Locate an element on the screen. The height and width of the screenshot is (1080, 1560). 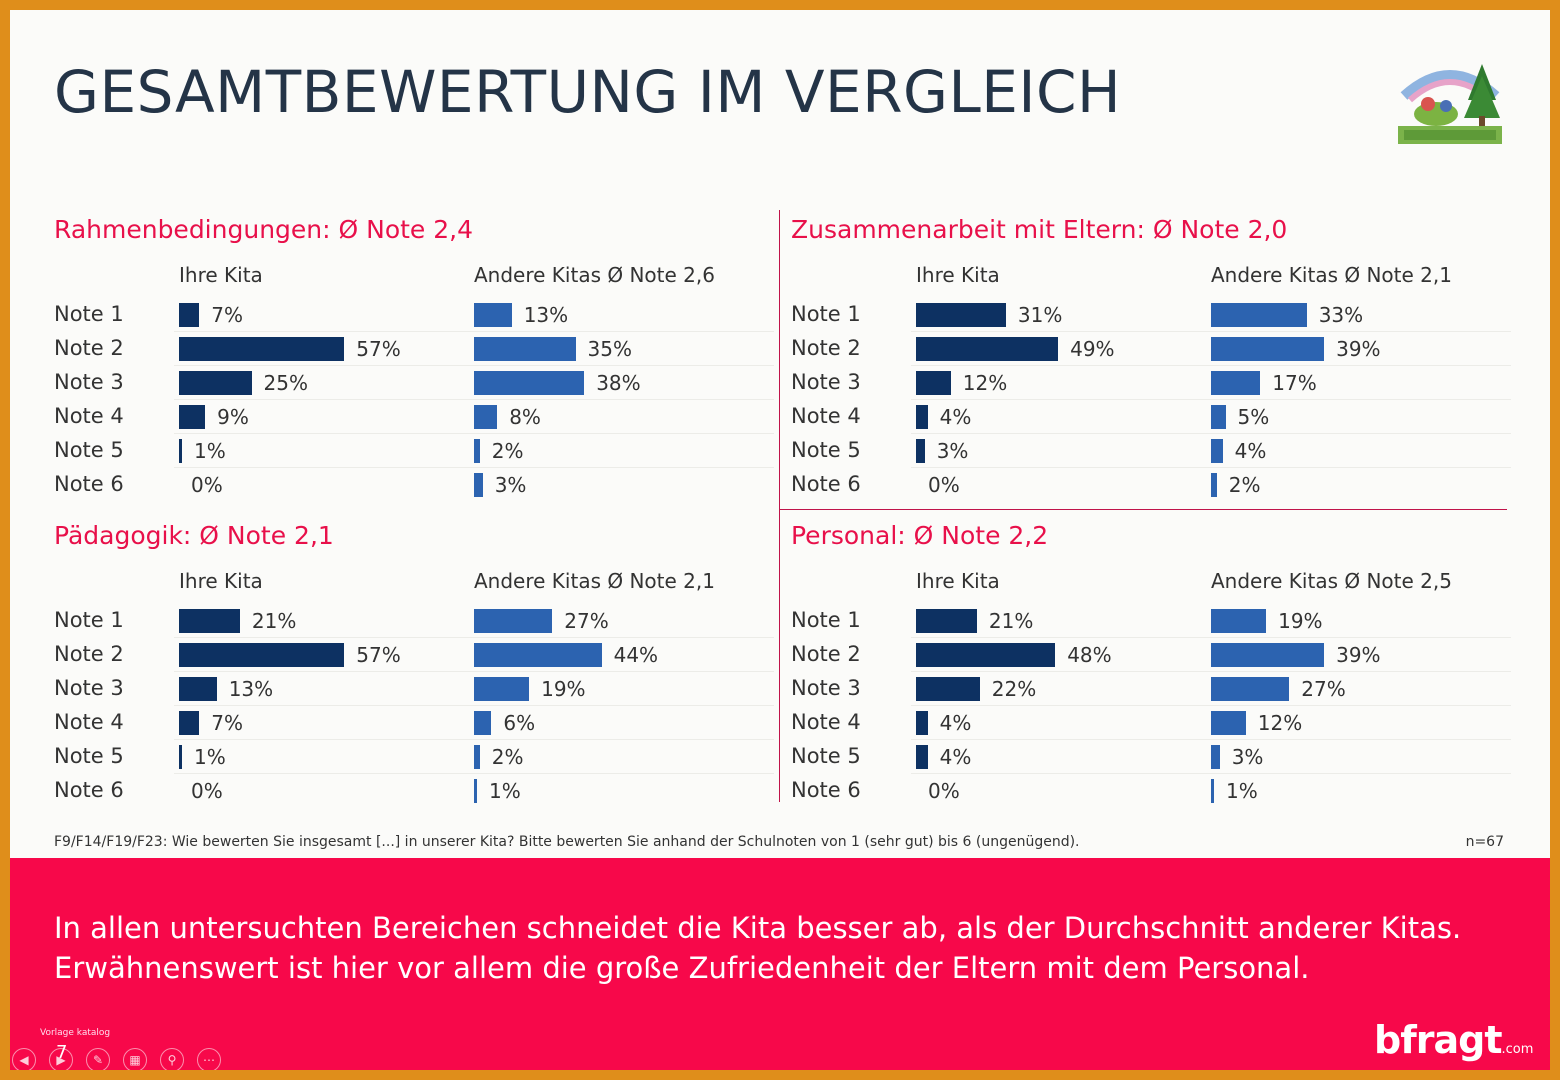
value-label: 49% is located at coordinates (1092, 349).